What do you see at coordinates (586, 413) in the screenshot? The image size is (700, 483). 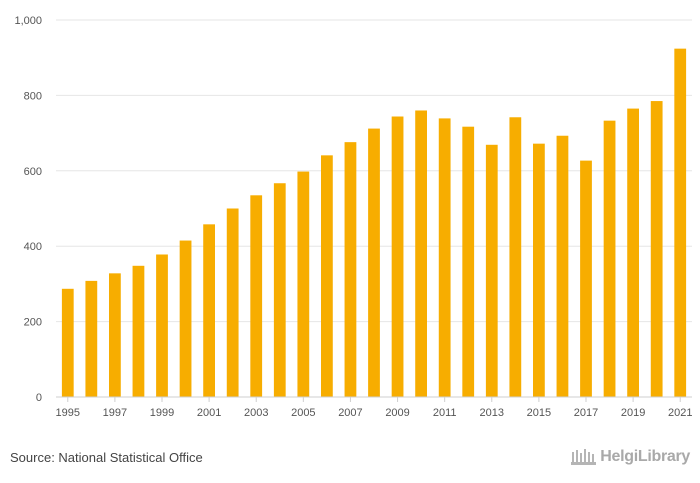 I see `x-tick-label: 2017` at bounding box center [586, 413].